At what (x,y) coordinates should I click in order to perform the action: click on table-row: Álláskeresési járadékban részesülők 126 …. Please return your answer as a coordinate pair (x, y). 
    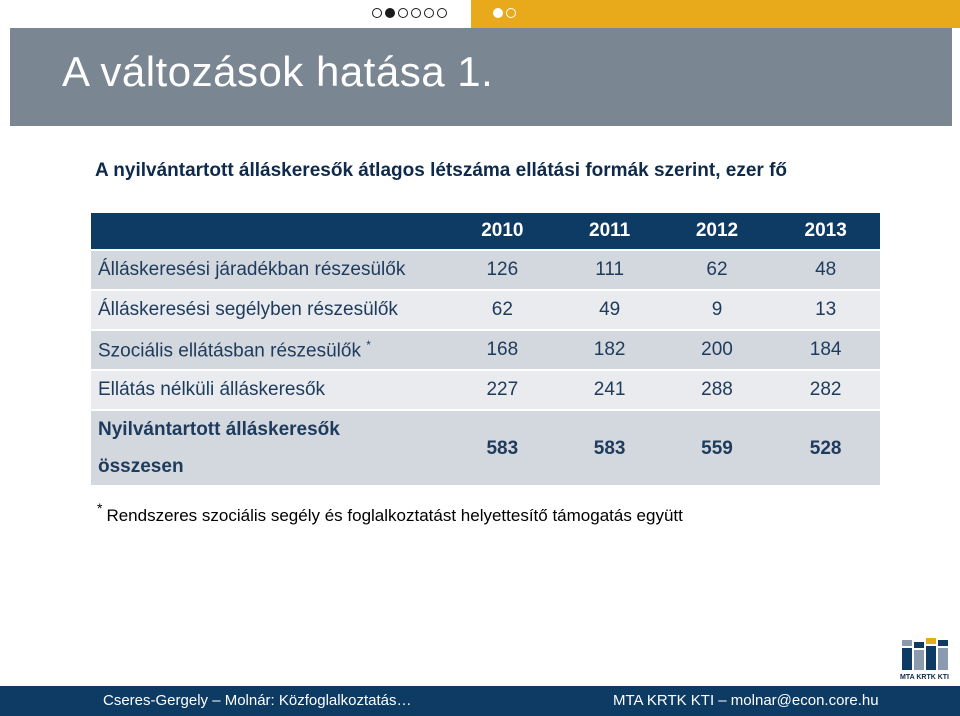
    Looking at the image, I should click on (485, 270).